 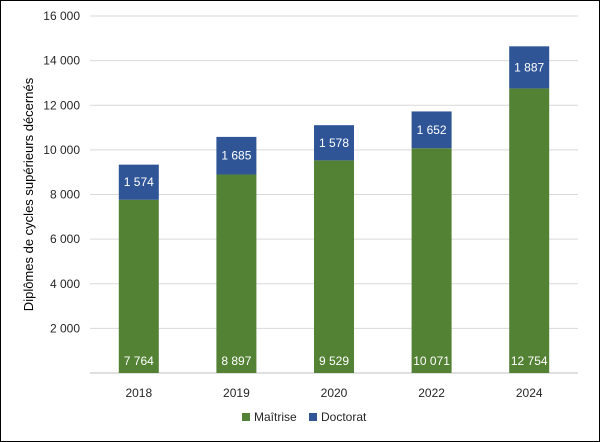 I want to click on data-label: 12 754, so click(x=529, y=361).